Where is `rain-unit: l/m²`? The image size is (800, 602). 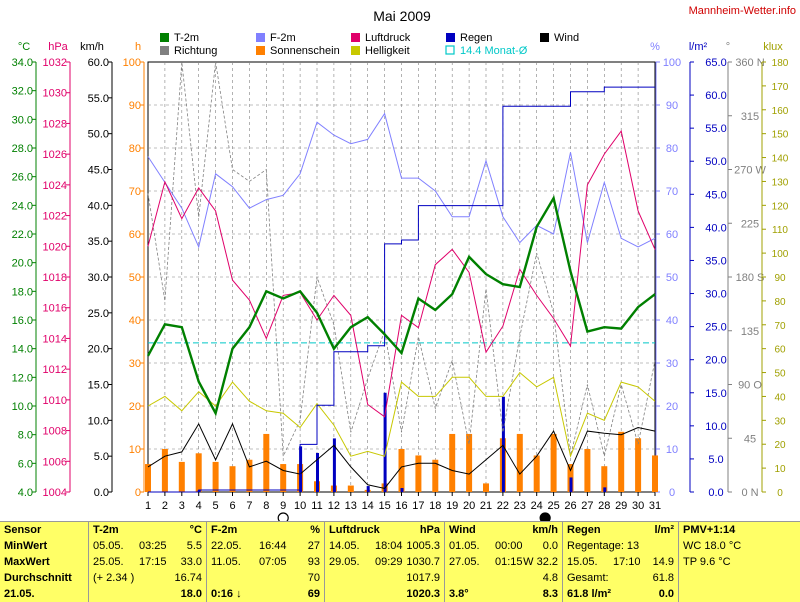
rain-unit: l/m² is located at coordinates (664, 530).